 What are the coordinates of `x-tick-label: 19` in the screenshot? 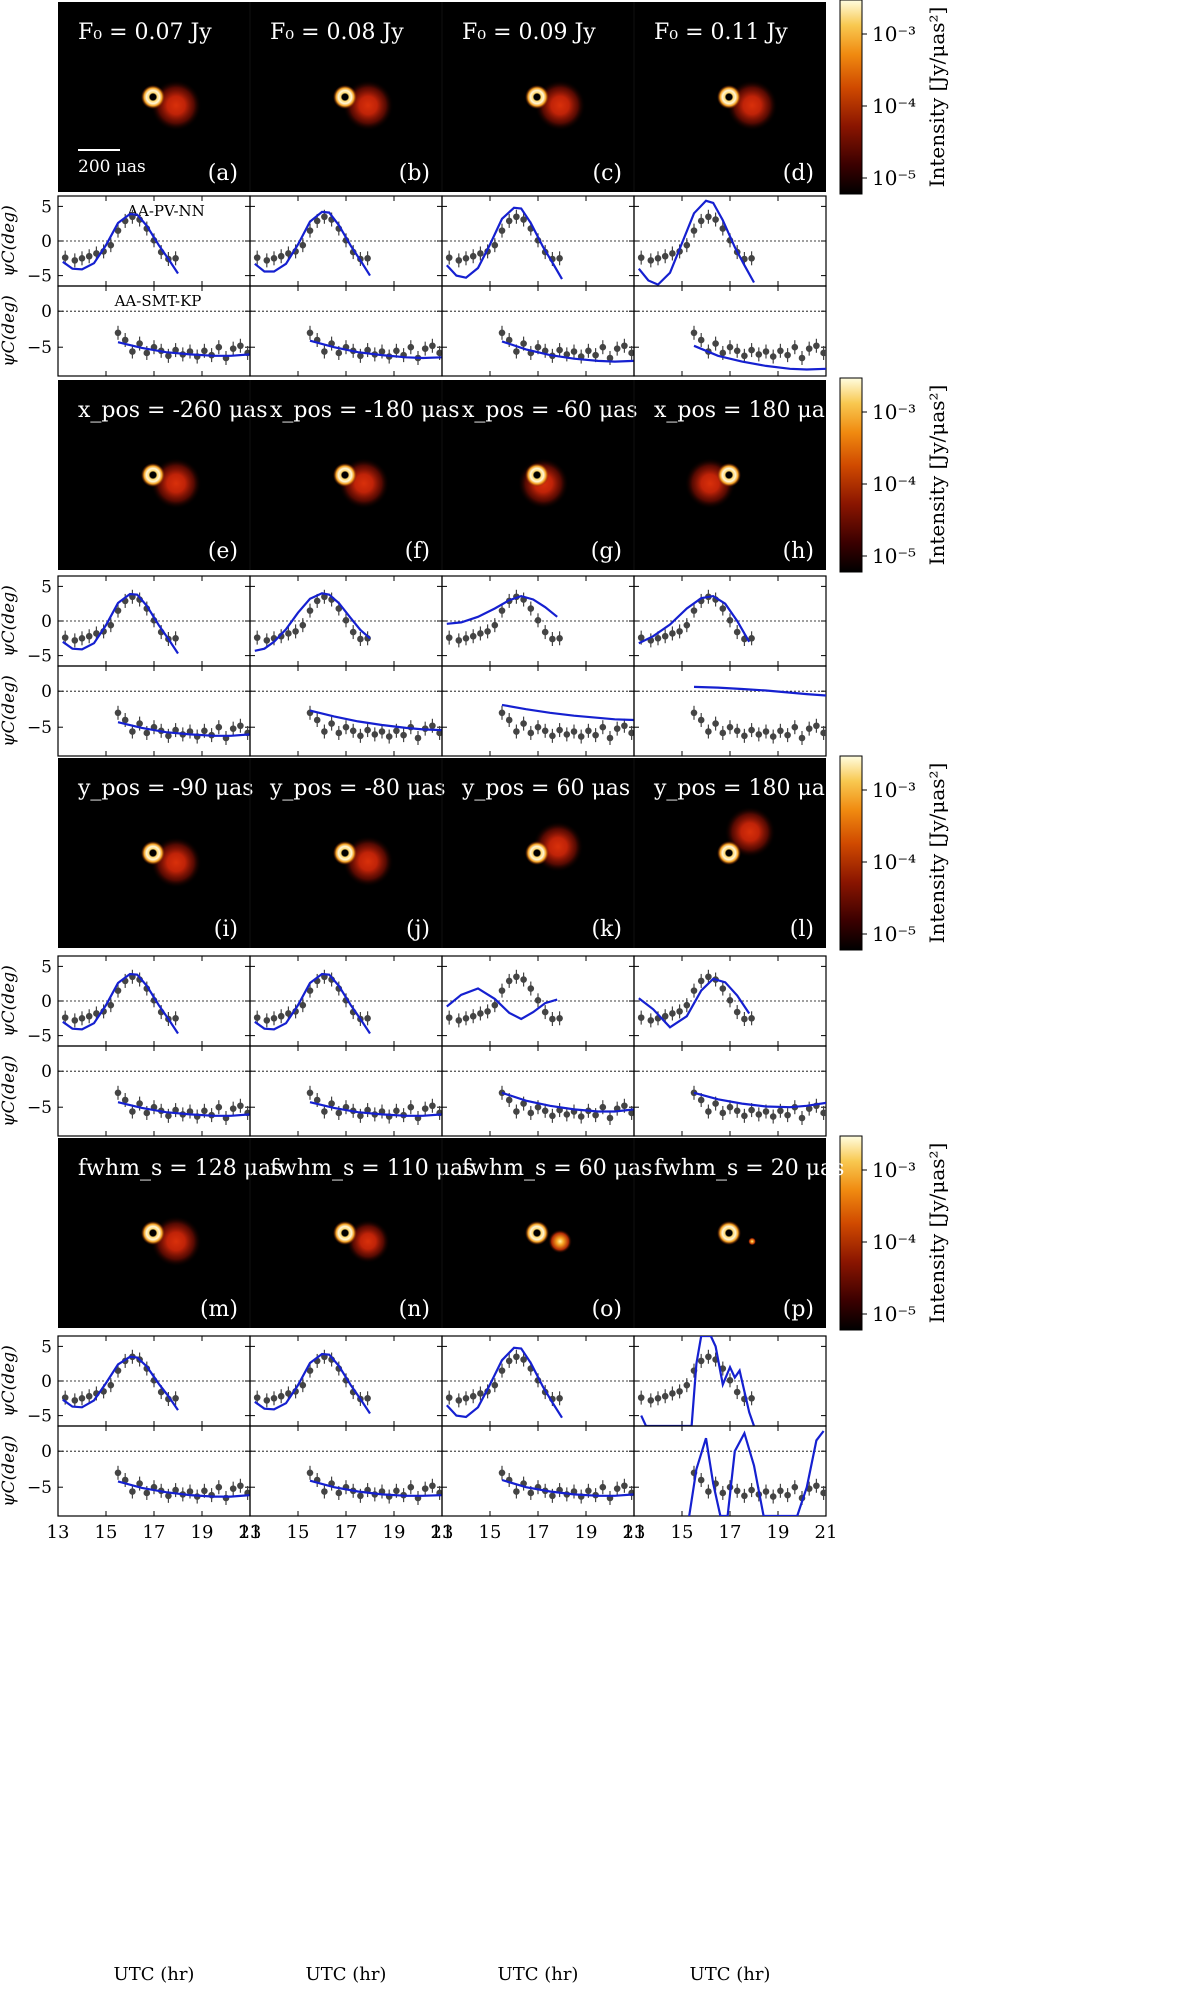 It's located at (394, 1532).